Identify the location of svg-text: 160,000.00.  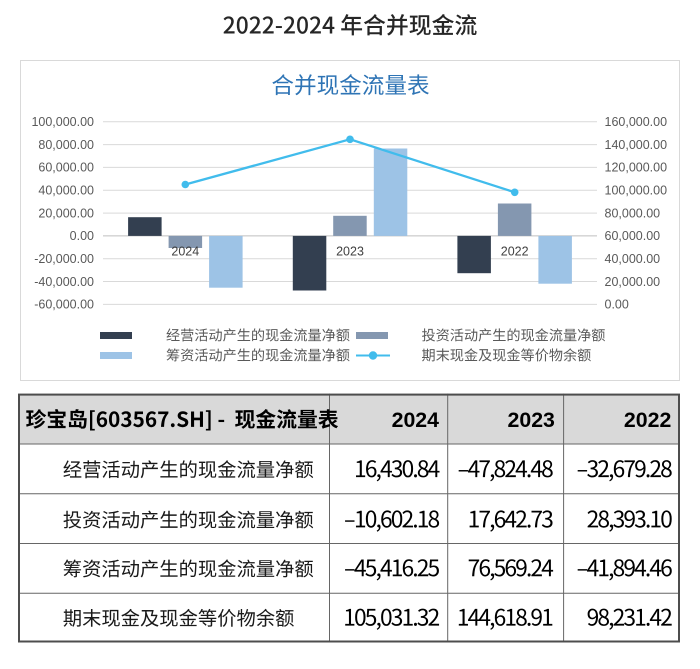
(636, 122).